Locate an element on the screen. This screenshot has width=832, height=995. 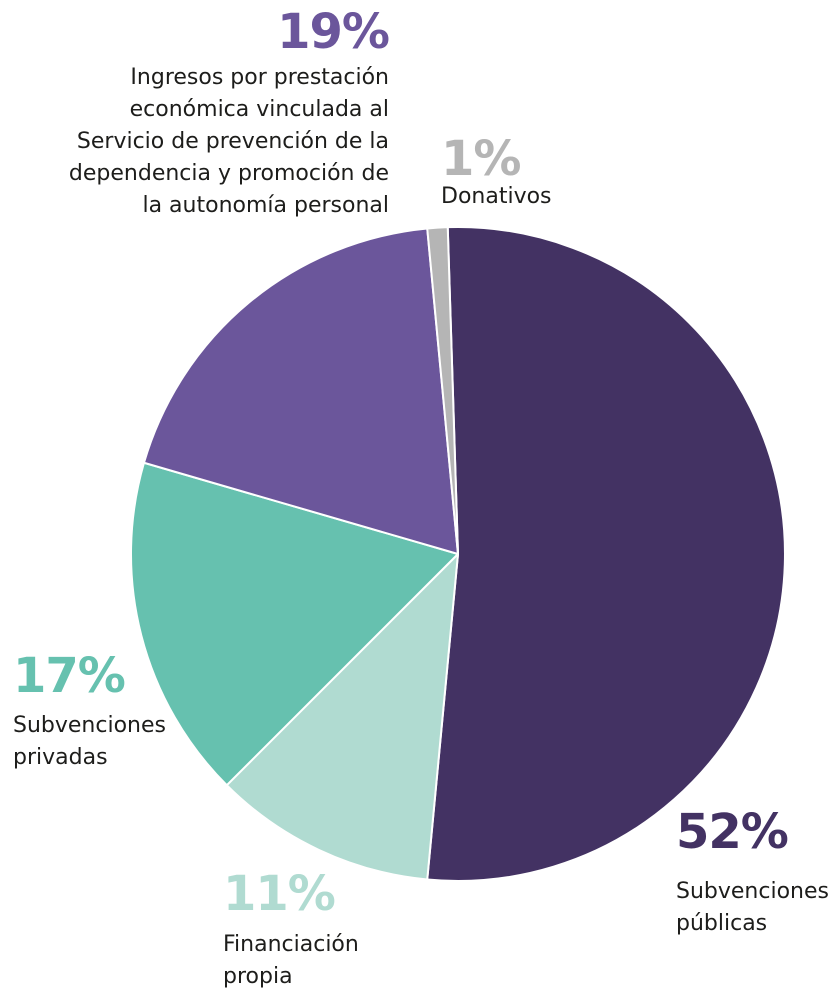
category-label-line: Ingresos por prestación is located at coordinates (259, 77).